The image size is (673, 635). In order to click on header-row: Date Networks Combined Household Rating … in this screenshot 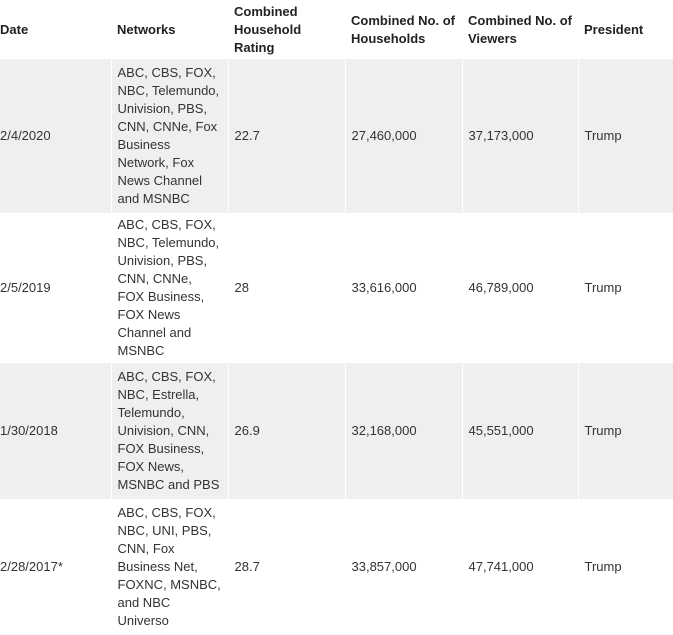, I will do `click(336, 29)`.